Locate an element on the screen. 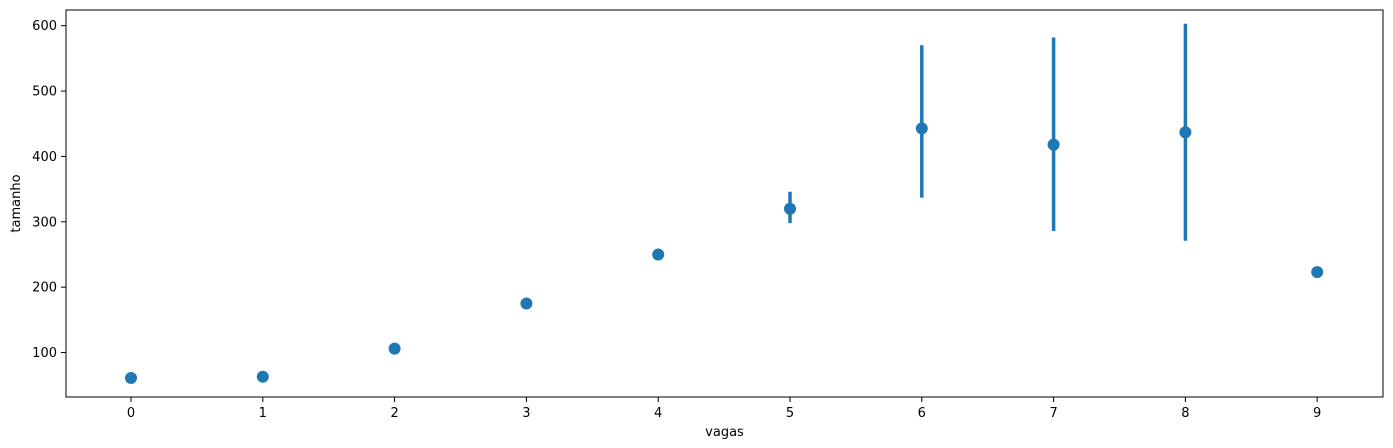  x-axis-label: vagas is located at coordinates (724, 432).